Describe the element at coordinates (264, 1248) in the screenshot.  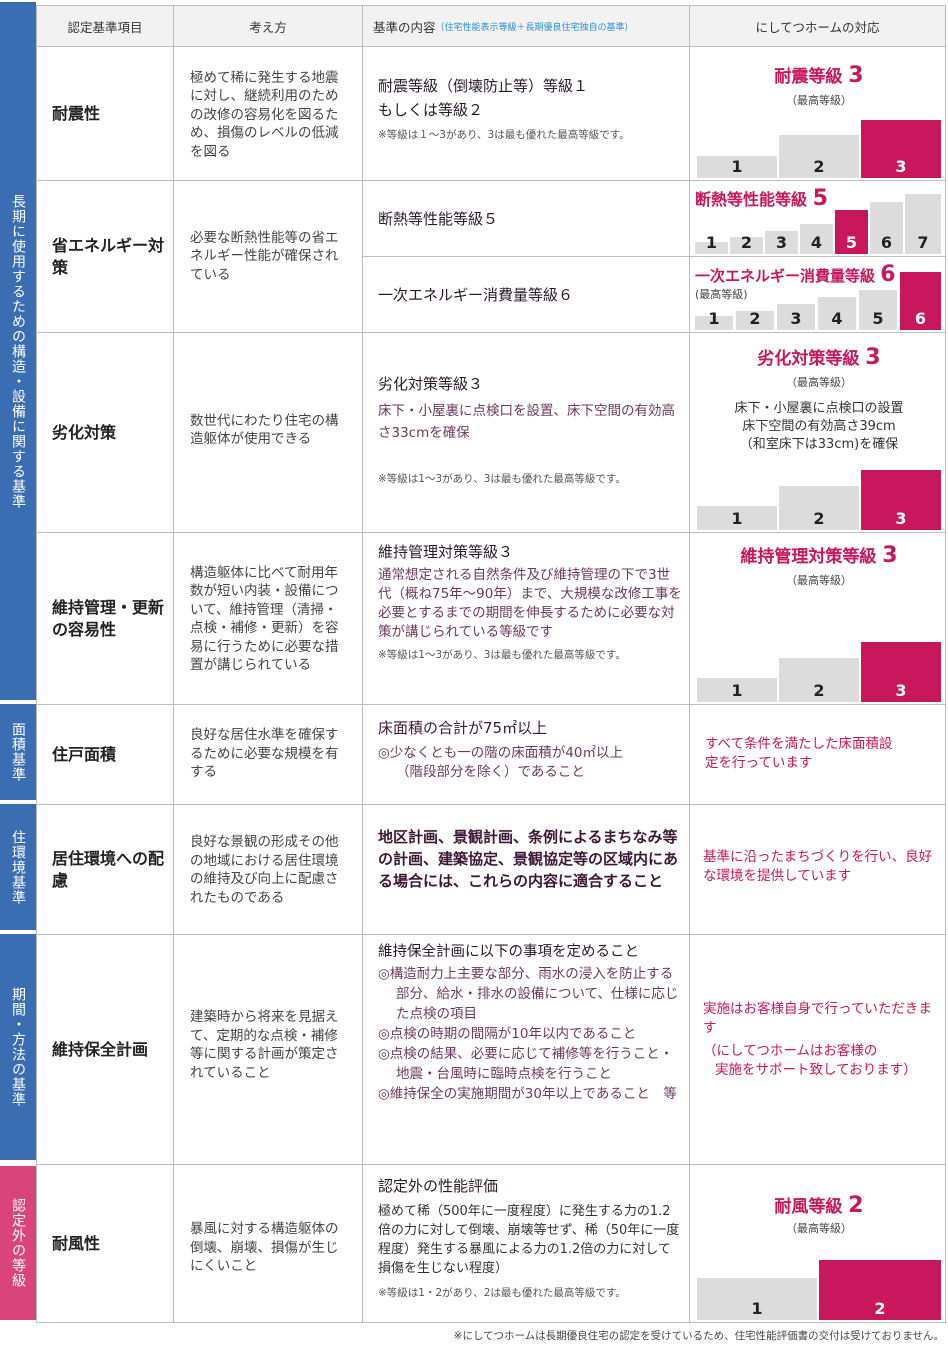
I see `concept-wind: 暴風に対する構造躯体の倒壊、崩壊、損傷が生じにくいこと` at that location.